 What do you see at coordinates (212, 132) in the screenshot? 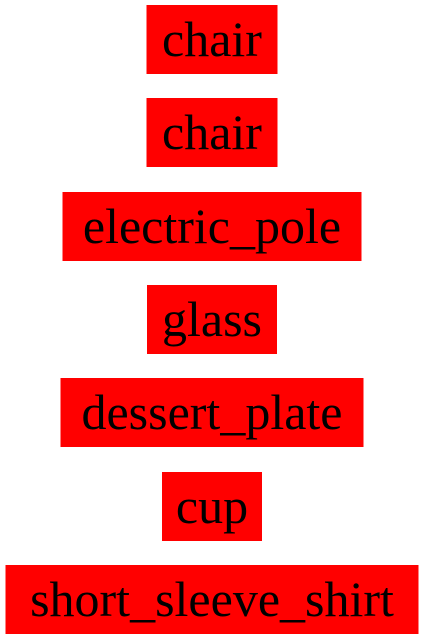
I see `label-chair-2: chair` at bounding box center [212, 132].